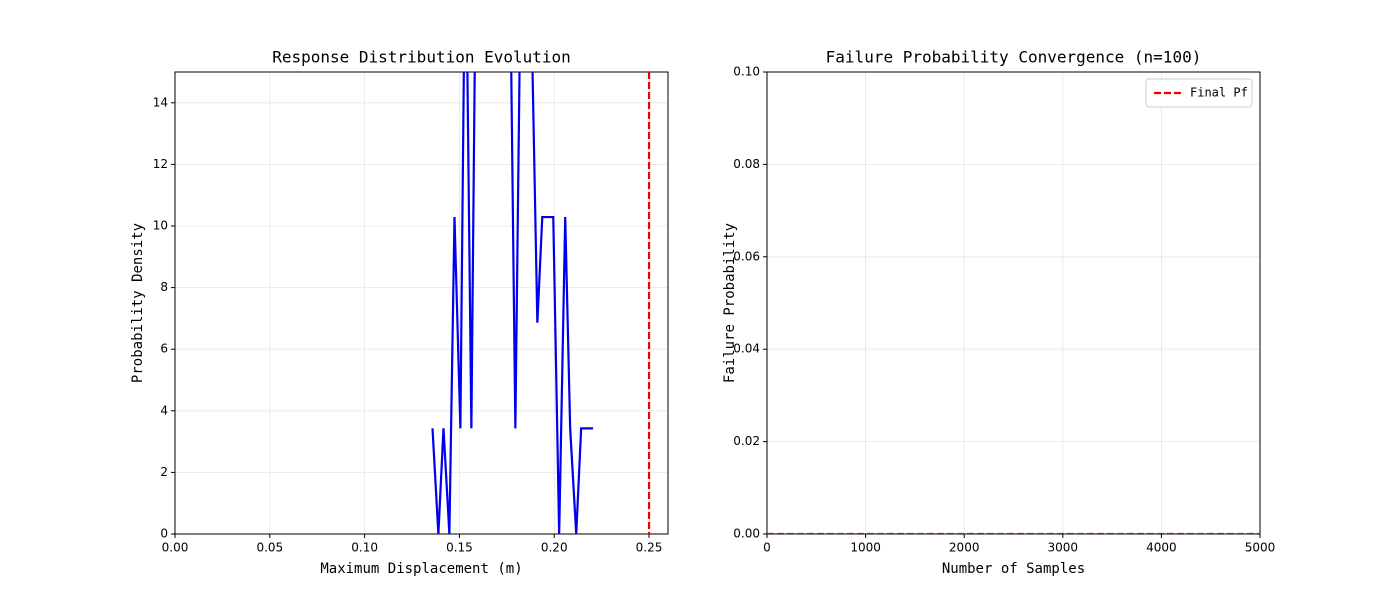 Image resolution: width=1400 pixels, height=600 pixels. What do you see at coordinates (865, 548) in the screenshot?
I see `x-tick-label: 1000` at bounding box center [865, 548].